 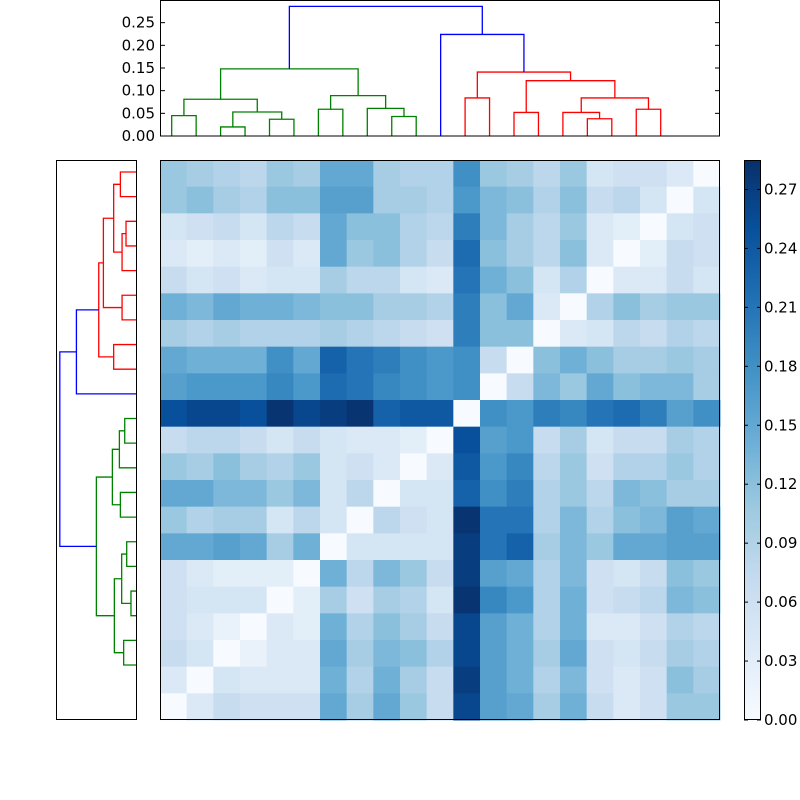 What do you see at coordinates (780, 425) in the screenshot?
I see `colorbar-tick-label: 0.15` at bounding box center [780, 425].